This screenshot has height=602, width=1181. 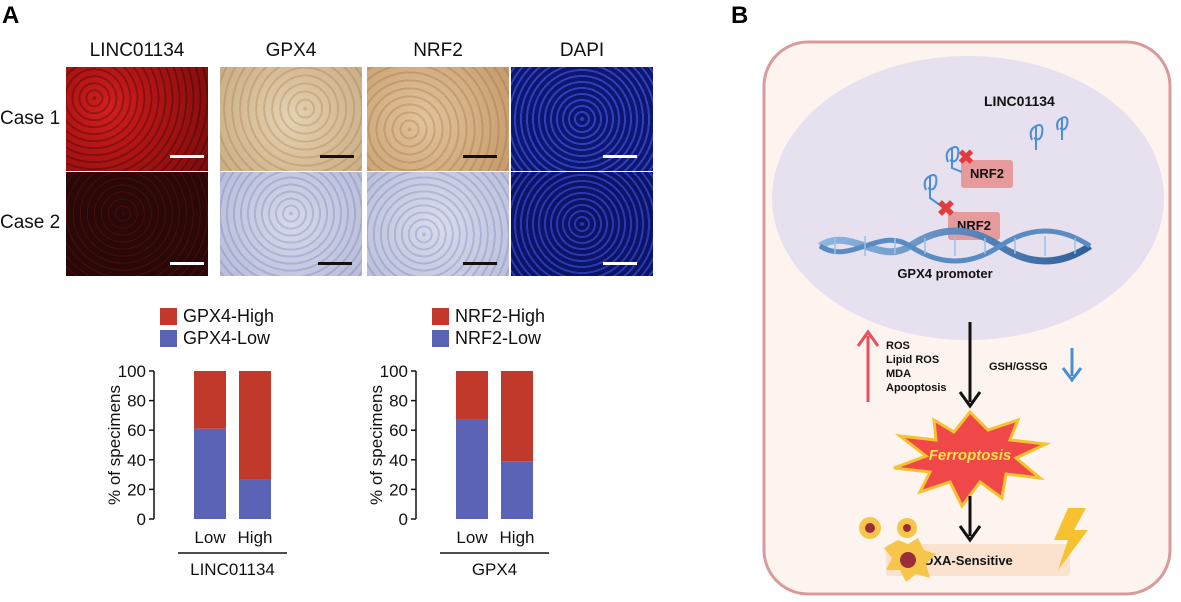 What do you see at coordinates (1071, 539) in the screenshot?
I see `lightning-icon` at bounding box center [1071, 539].